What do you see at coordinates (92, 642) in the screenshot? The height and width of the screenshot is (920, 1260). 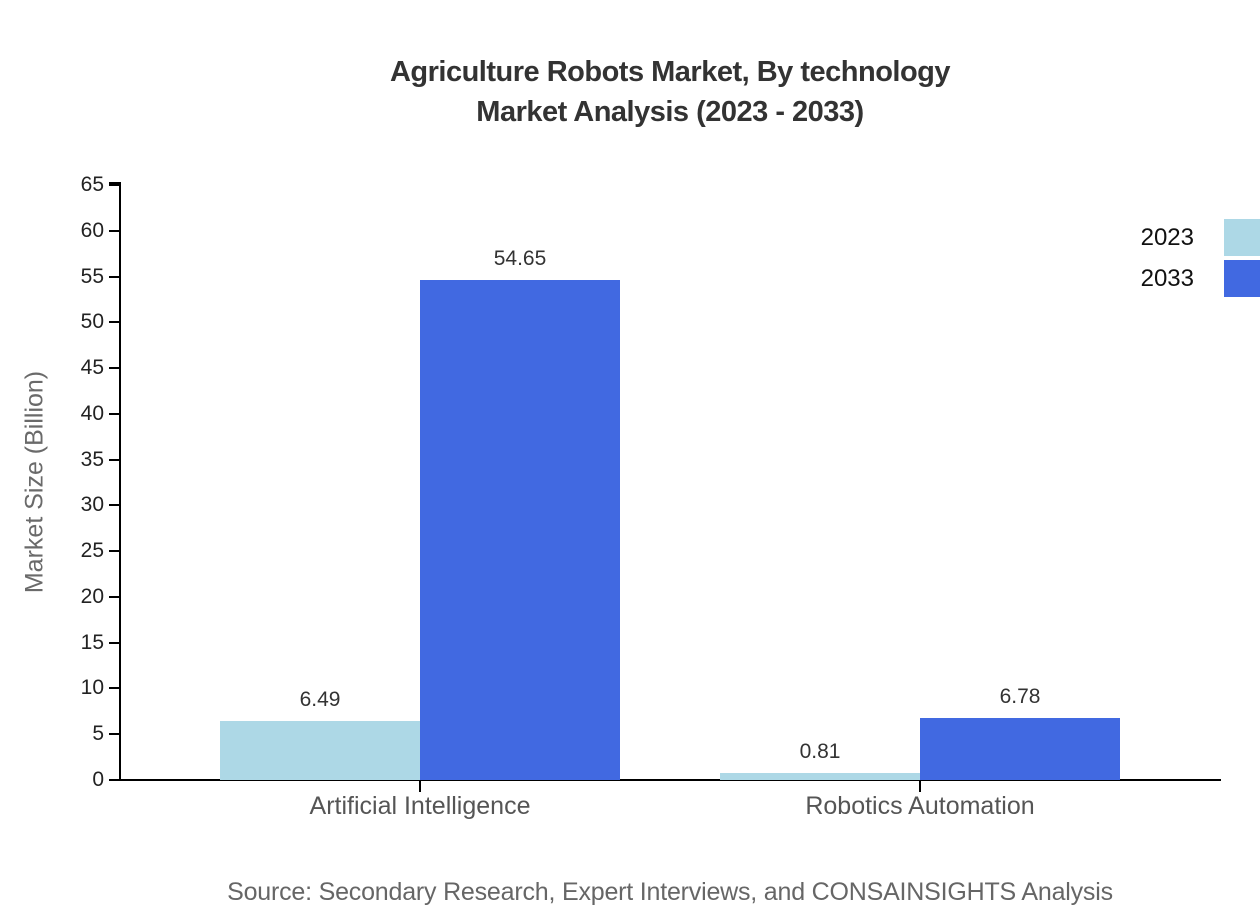 I see `y-tick-label: 15` at bounding box center [92, 642].